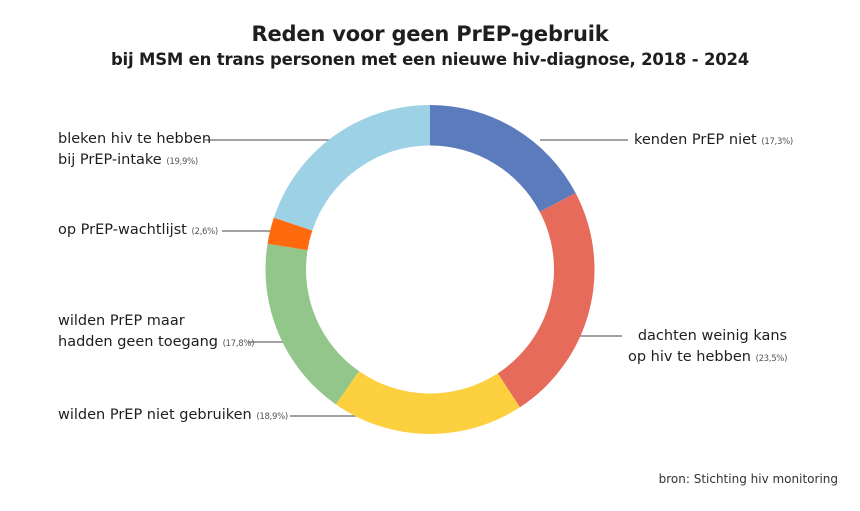 This screenshot has height=511, width=860. Describe the element at coordinates (110, 160) in the screenshot. I see `slice-label-text-line2: bij PrEP-intake` at that location.